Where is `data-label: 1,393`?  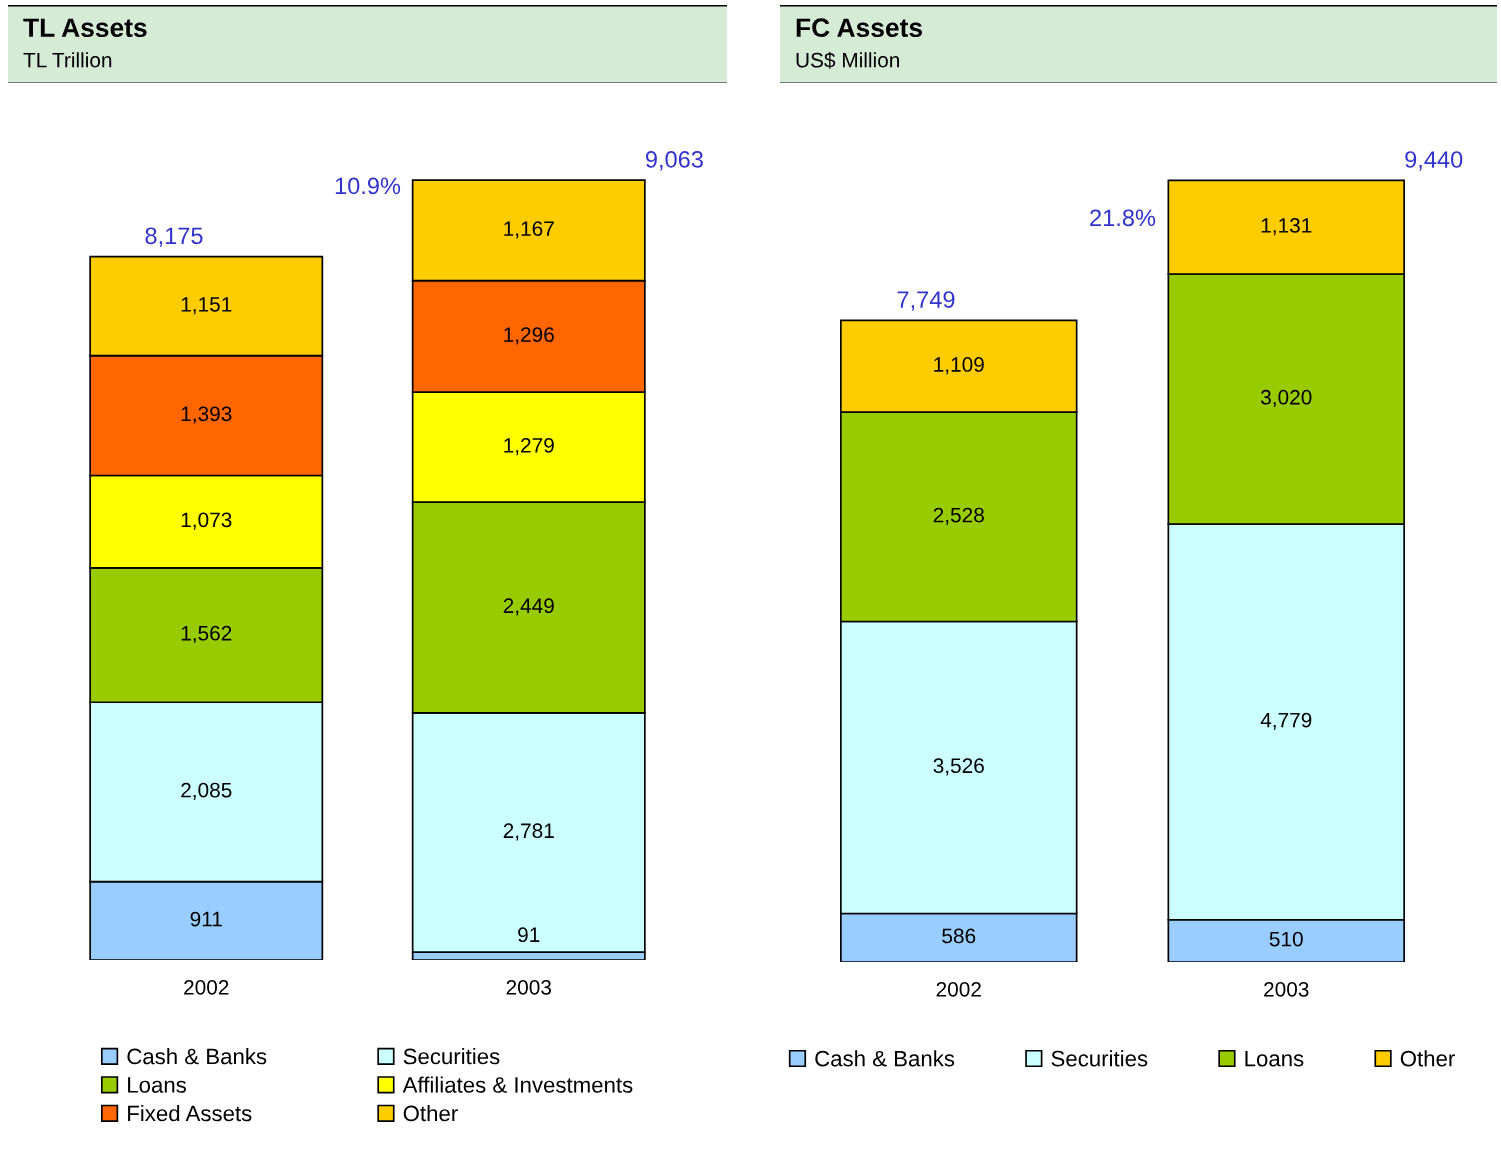 data-label: 1,393 is located at coordinates (206, 415).